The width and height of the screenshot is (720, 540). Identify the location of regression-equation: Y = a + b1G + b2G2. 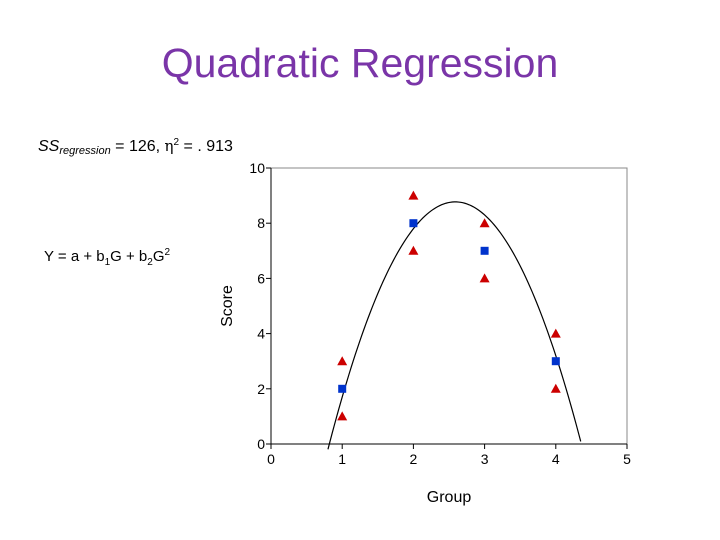
(107, 257).